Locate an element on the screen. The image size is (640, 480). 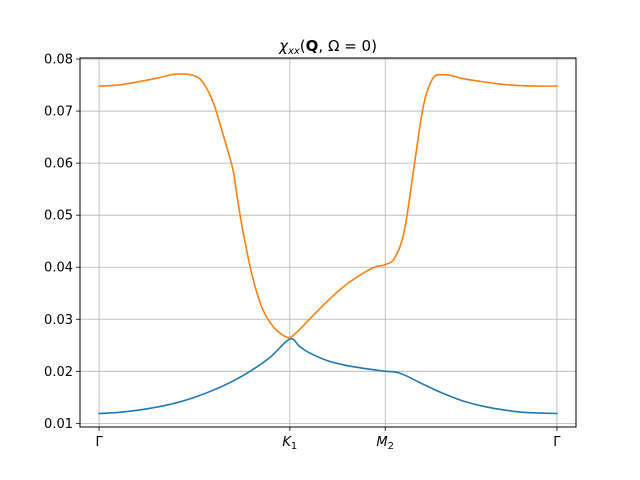
y-tick-label: 0.08 is located at coordinates (58, 60).